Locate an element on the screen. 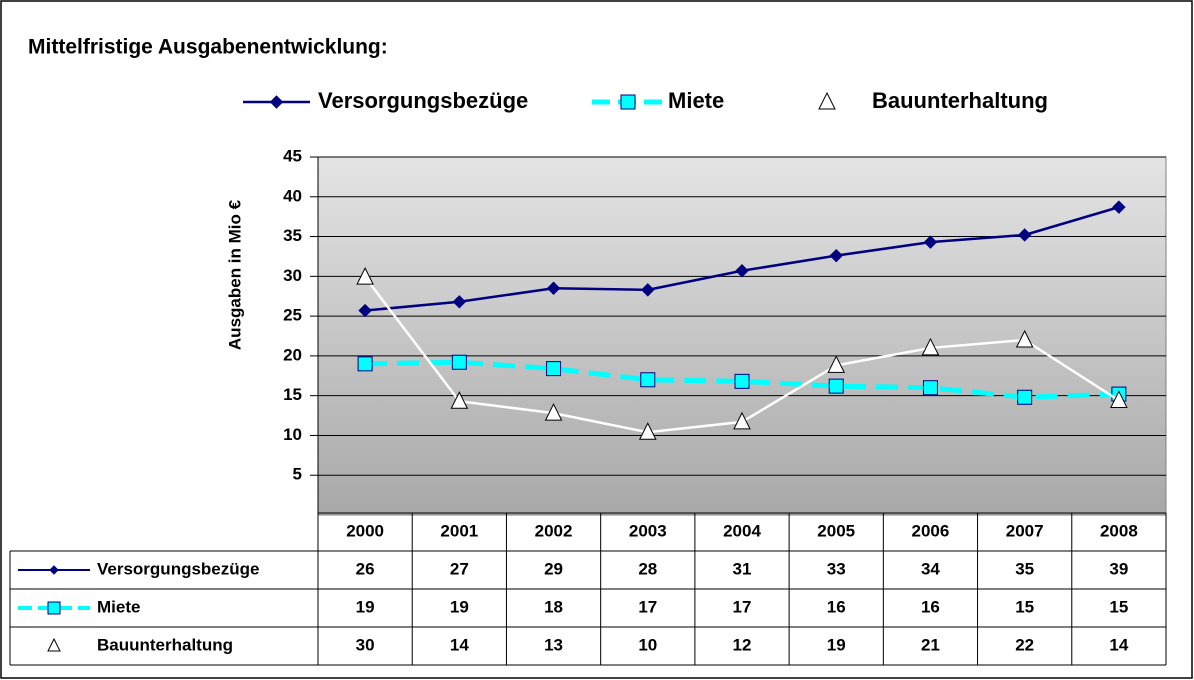  y-tick-label: 25 is located at coordinates (292, 315).